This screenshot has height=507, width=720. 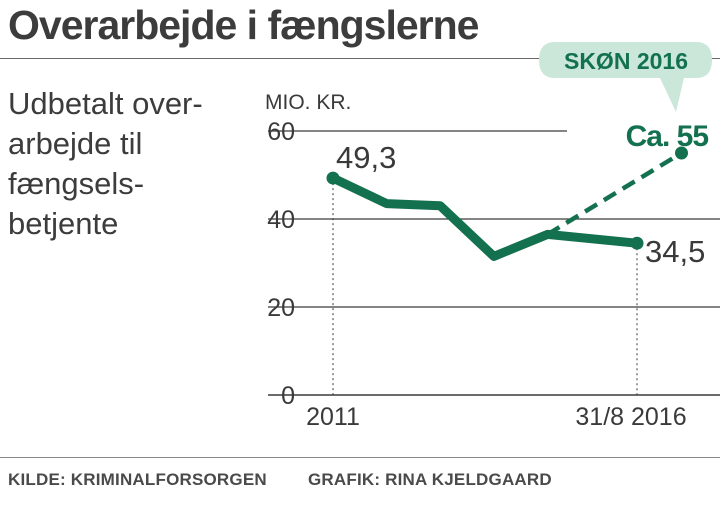 What do you see at coordinates (360, 457) in the screenshot?
I see `footer-rule` at bounding box center [360, 457].